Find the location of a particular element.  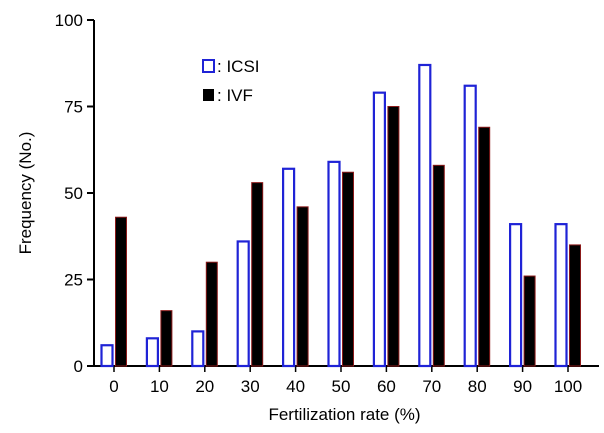

y-tick-label: 25 is located at coordinates (73, 280).